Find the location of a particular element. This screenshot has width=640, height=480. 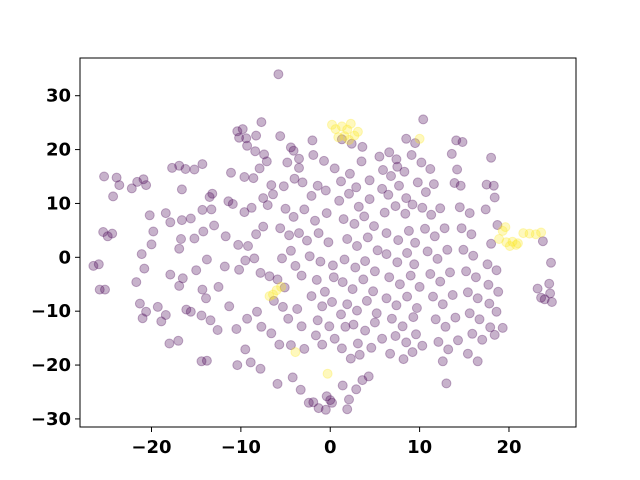

x-tick-label: 0 is located at coordinates (330, 447).